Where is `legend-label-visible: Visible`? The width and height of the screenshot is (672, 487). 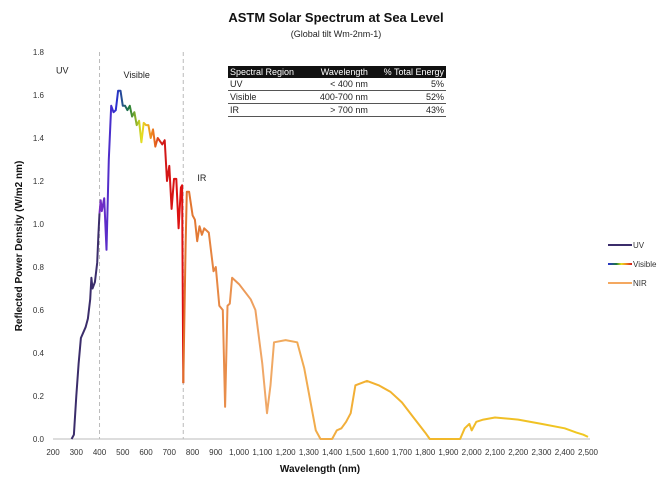
legend-label-visible: Visible is located at coordinates (645, 264).